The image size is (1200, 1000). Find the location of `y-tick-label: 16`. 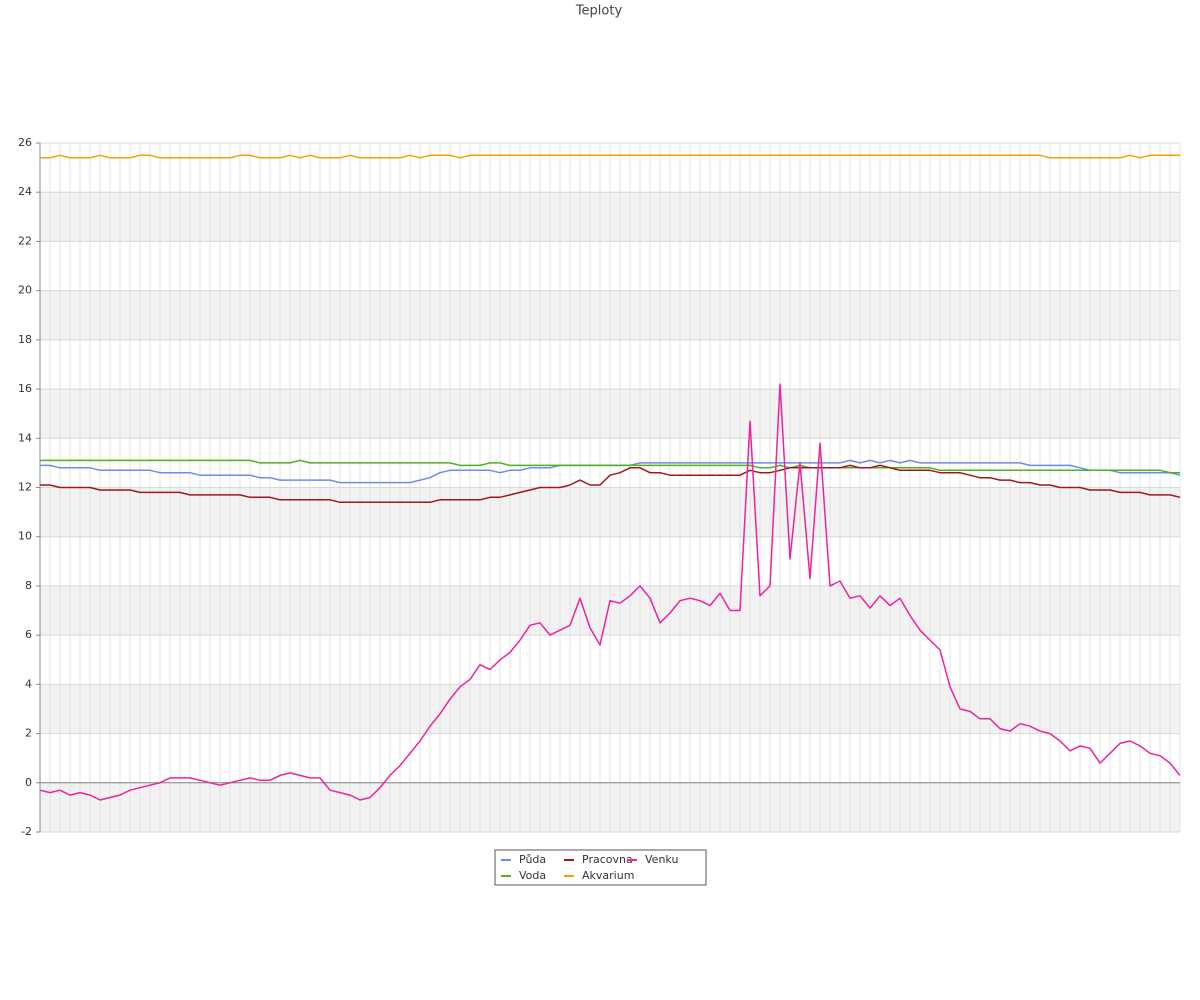

y-tick-label: 16 is located at coordinates (25, 388).